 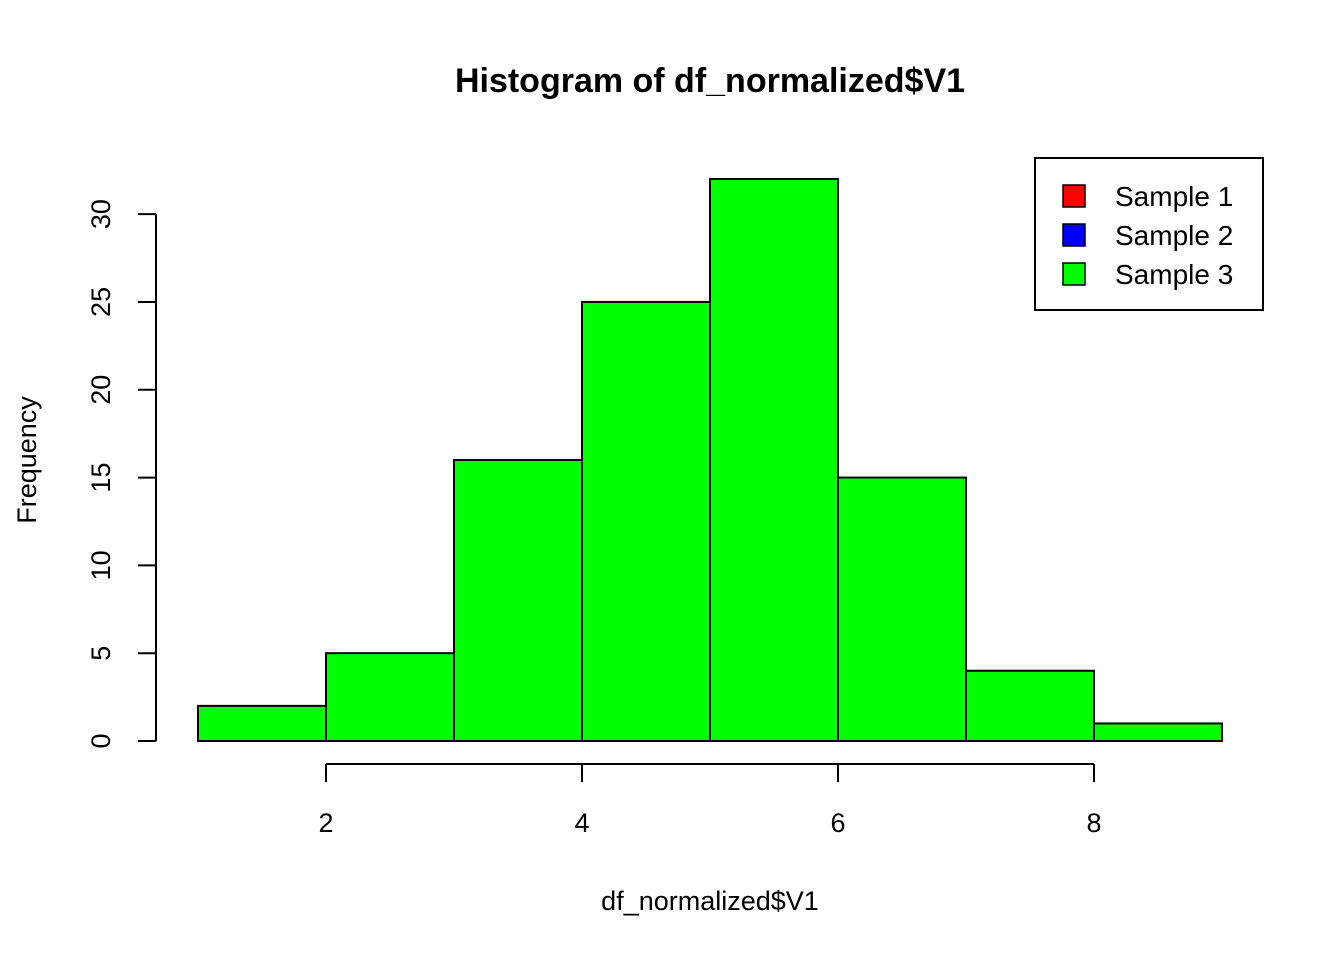 What do you see at coordinates (325, 823) in the screenshot?
I see `x-tick-label: 2` at bounding box center [325, 823].